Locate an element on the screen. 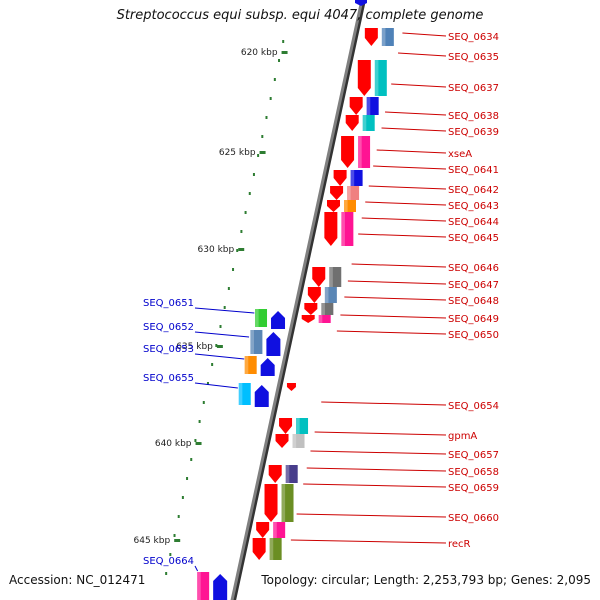  gene-label-seq_0646: SEQ_0646 is located at coordinates (473, 268).